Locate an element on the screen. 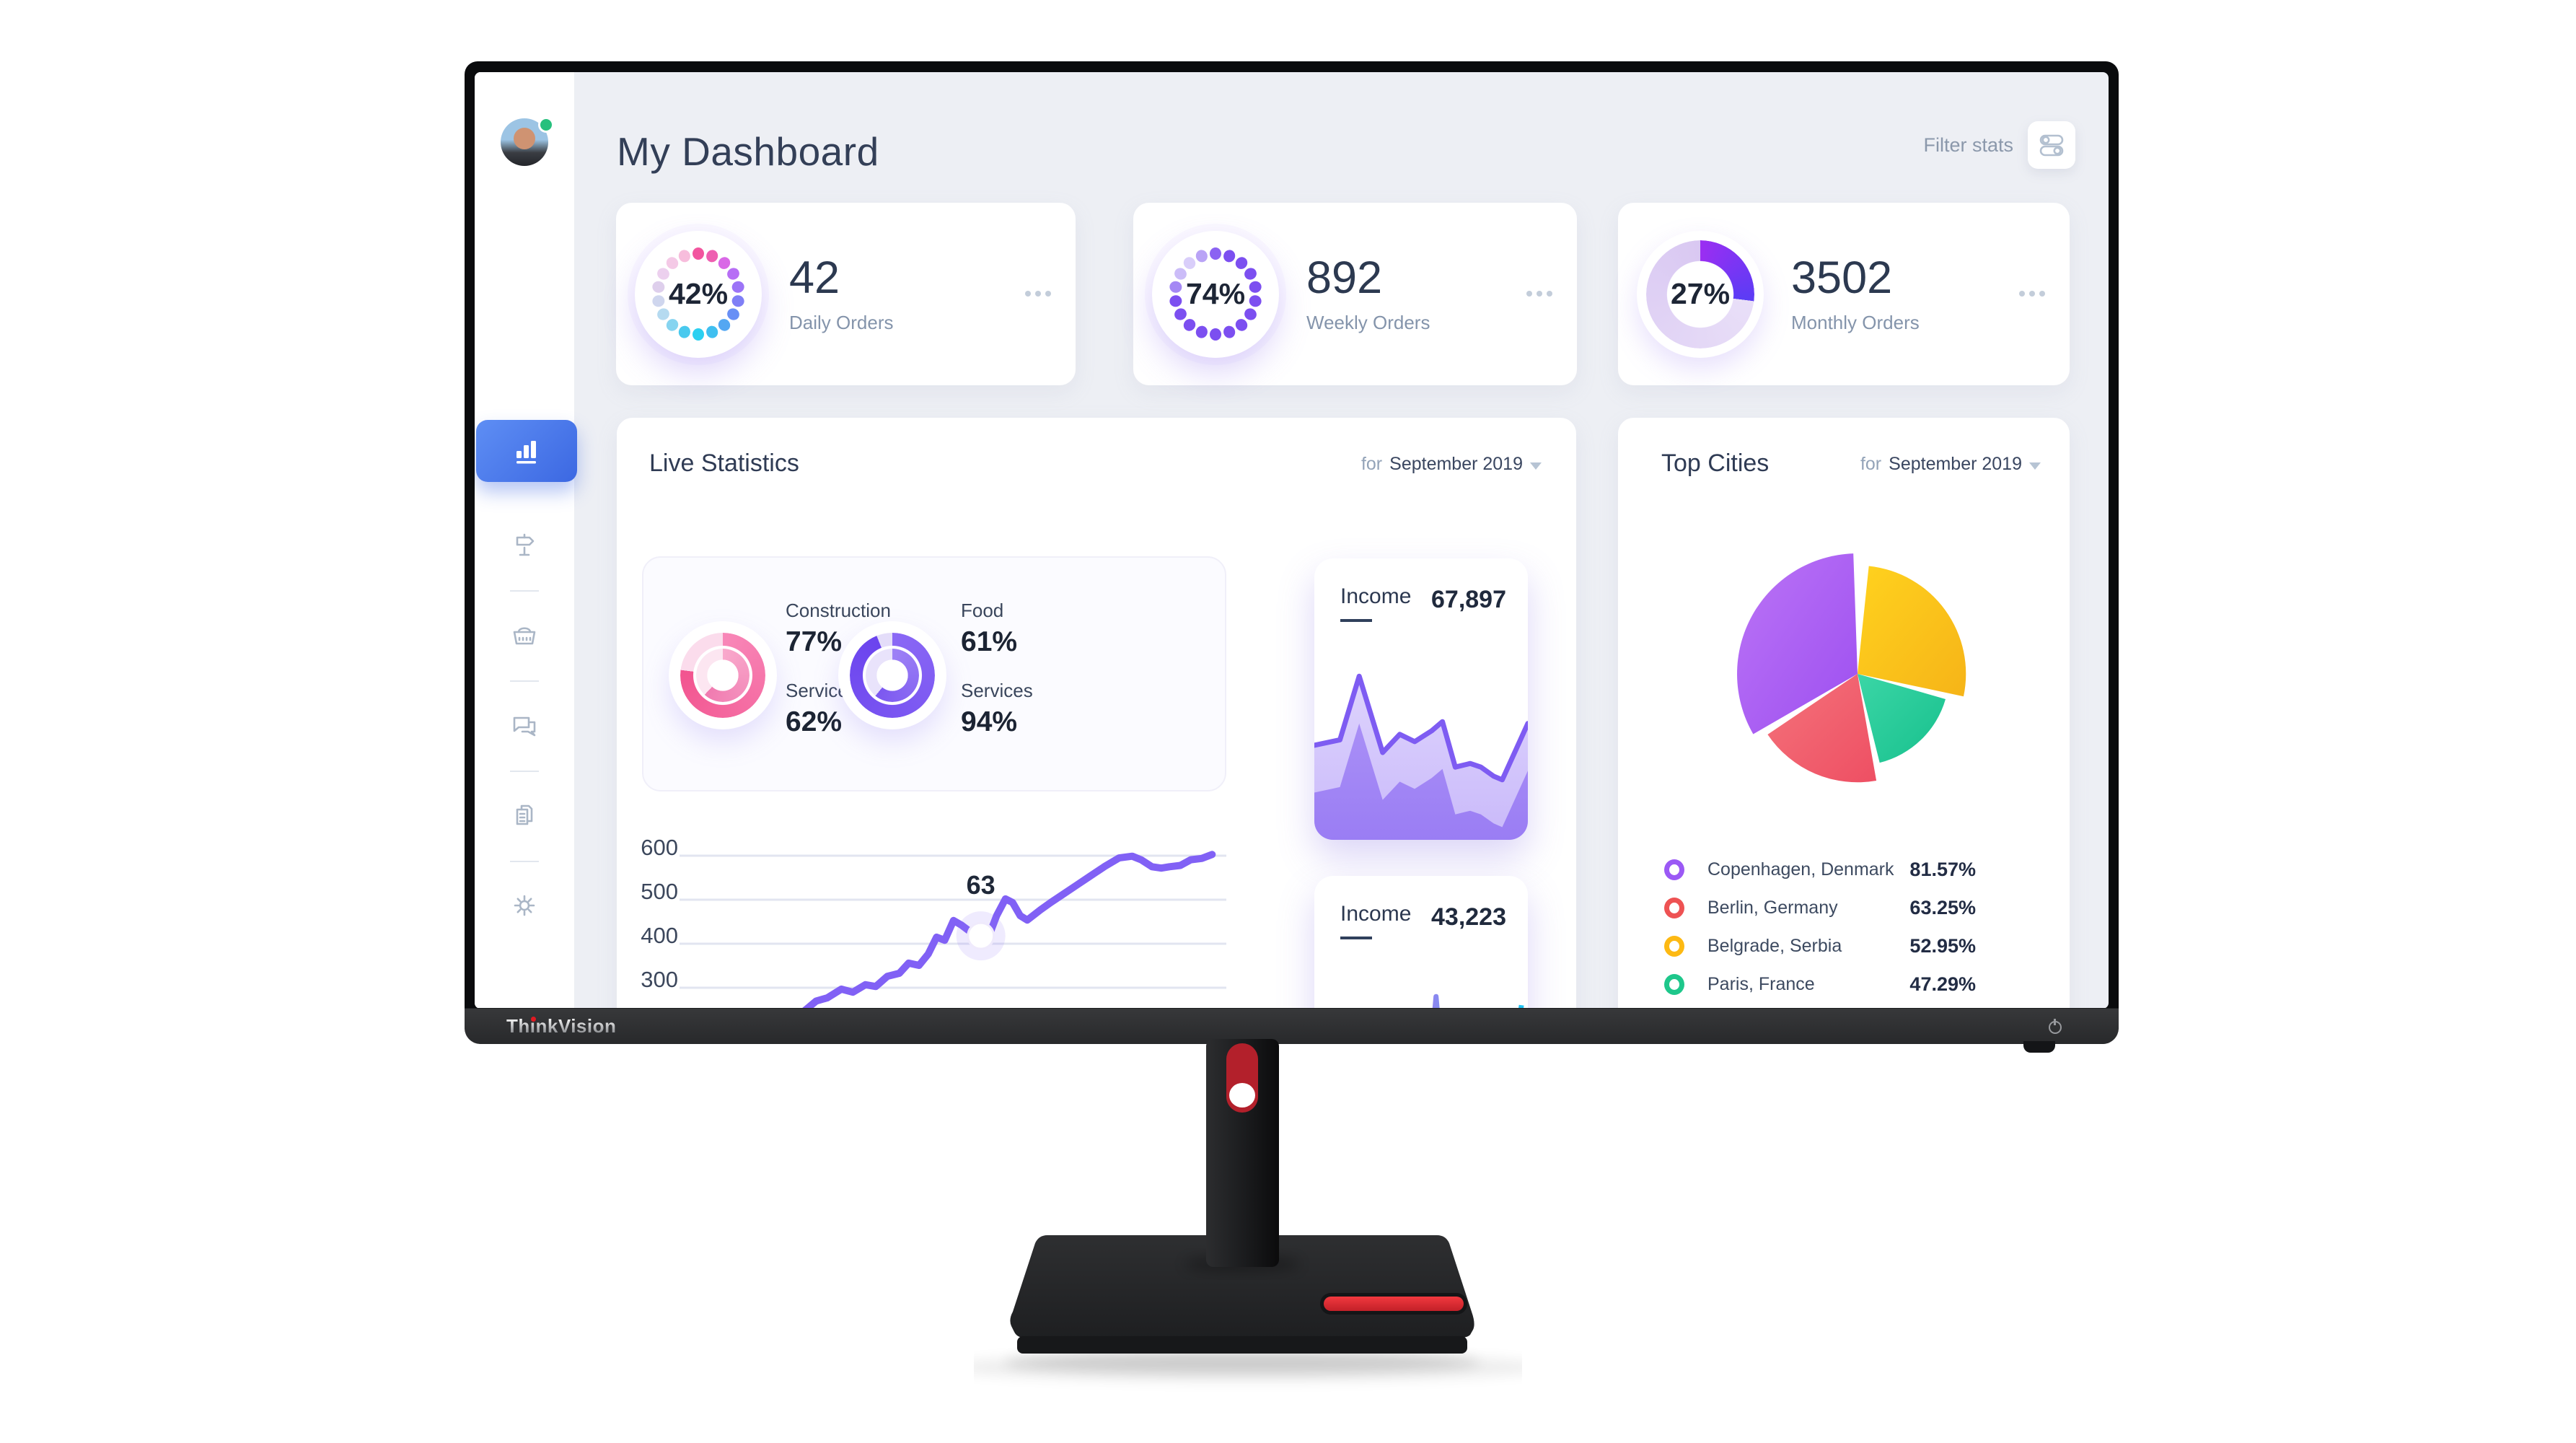  cable-hole is located at coordinates (1242, 1095).